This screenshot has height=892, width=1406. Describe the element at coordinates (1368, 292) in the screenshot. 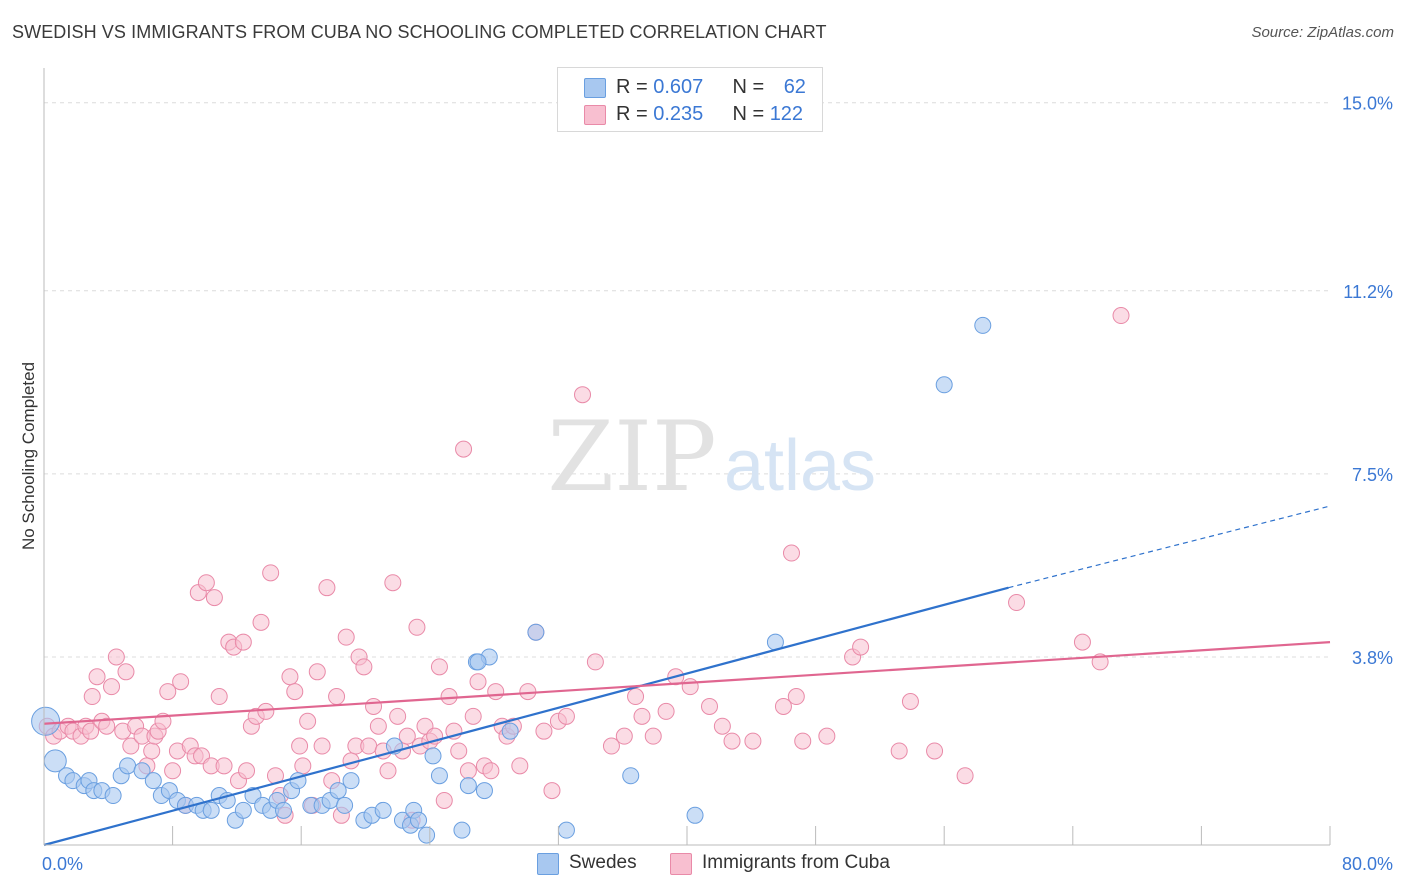

I see `y-tick-label: 11.2%` at that location.